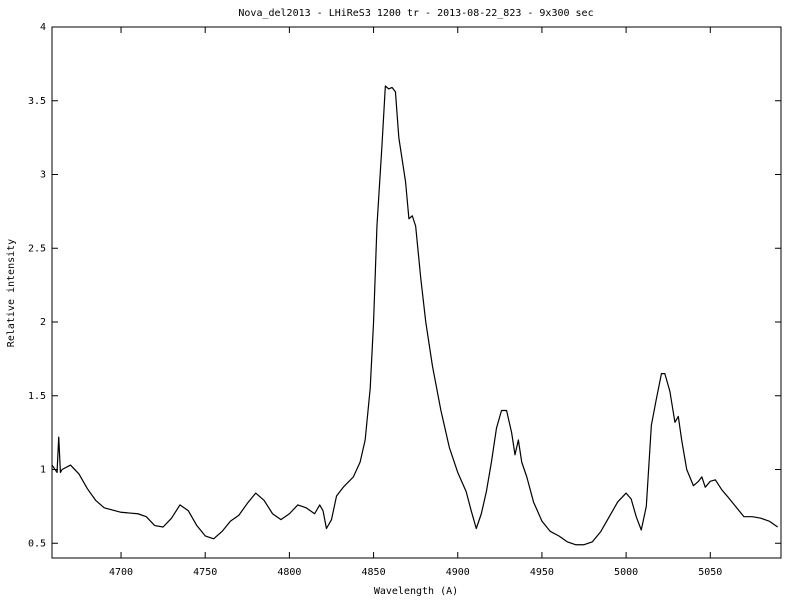 The image size is (800, 600). I want to click on y-tick-label: 2, so click(43, 322).